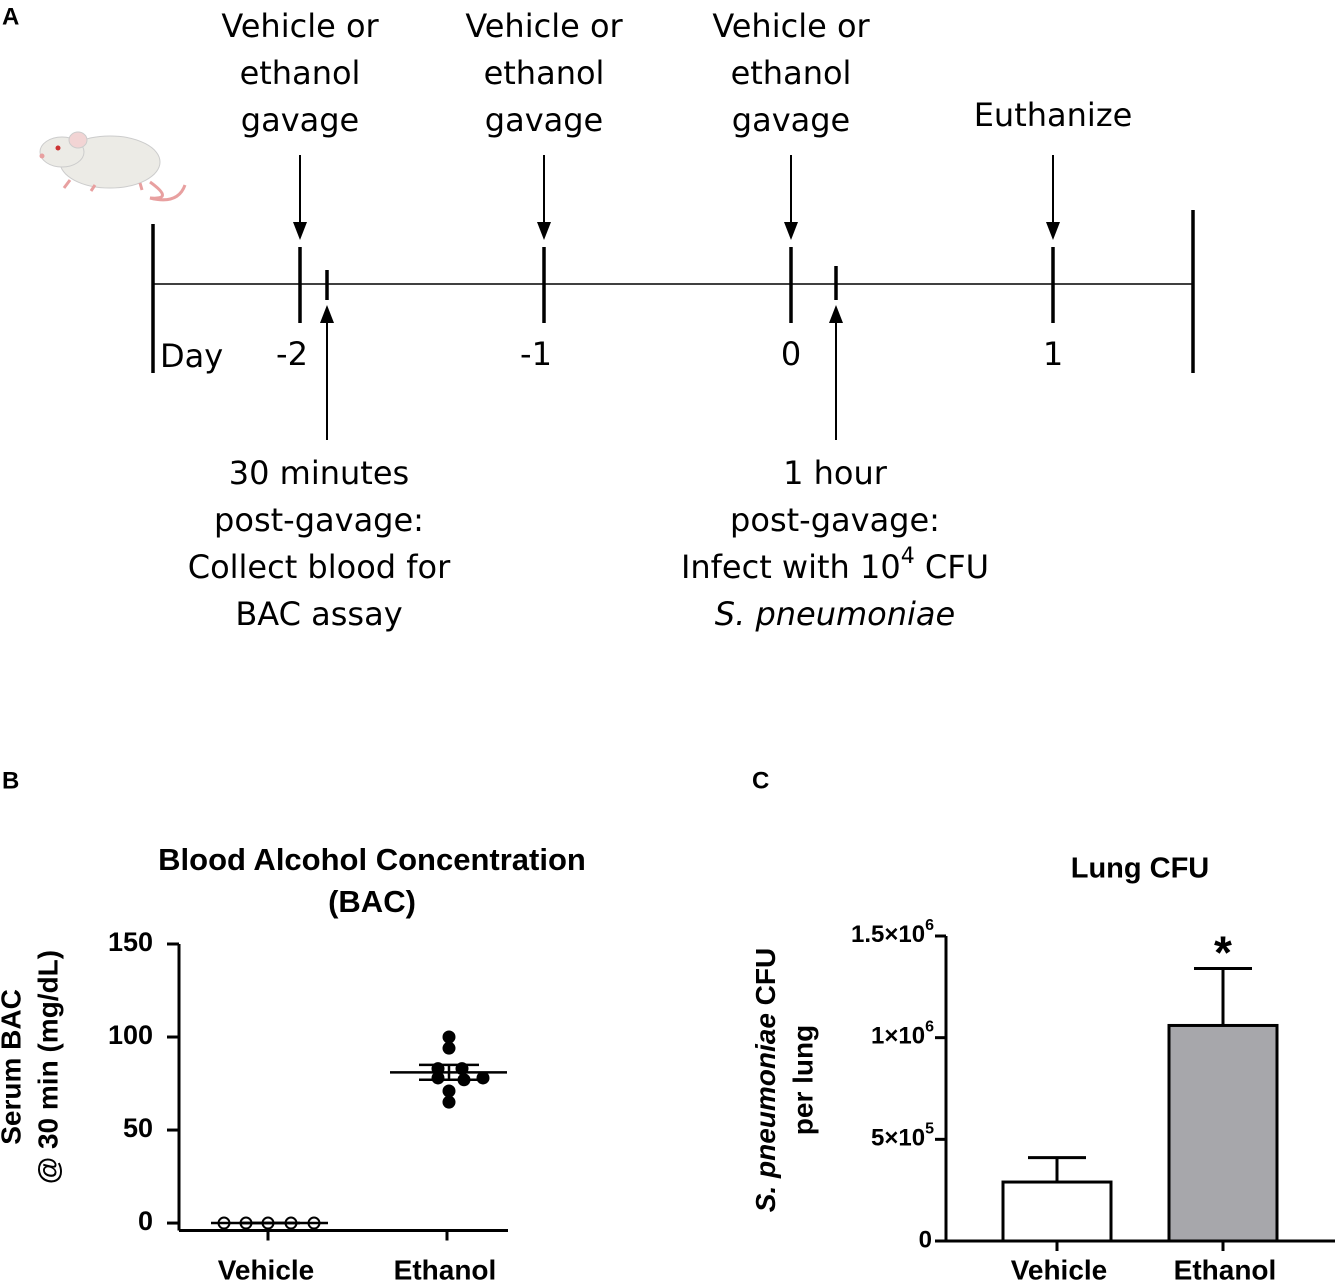 The height and width of the screenshot is (1284, 1335). Describe the element at coordinates (318, 614) in the screenshot. I see `note-line: BAC assay` at that location.